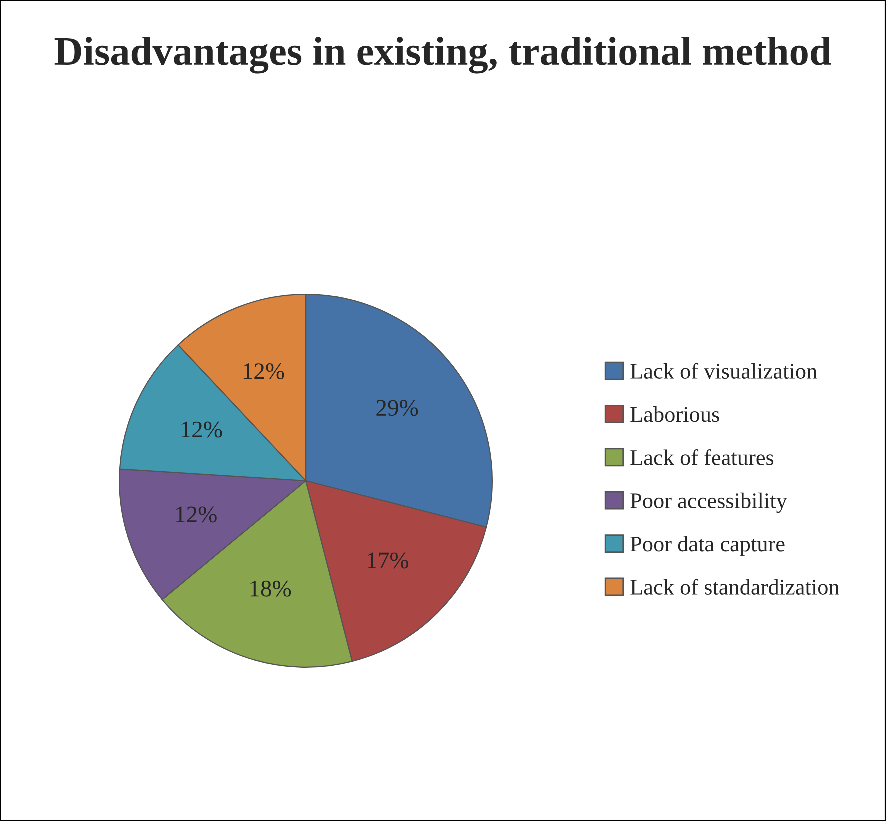 The image size is (886, 821). What do you see at coordinates (709, 503) in the screenshot?
I see `legend-label: Poor accessibility` at bounding box center [709, 503].